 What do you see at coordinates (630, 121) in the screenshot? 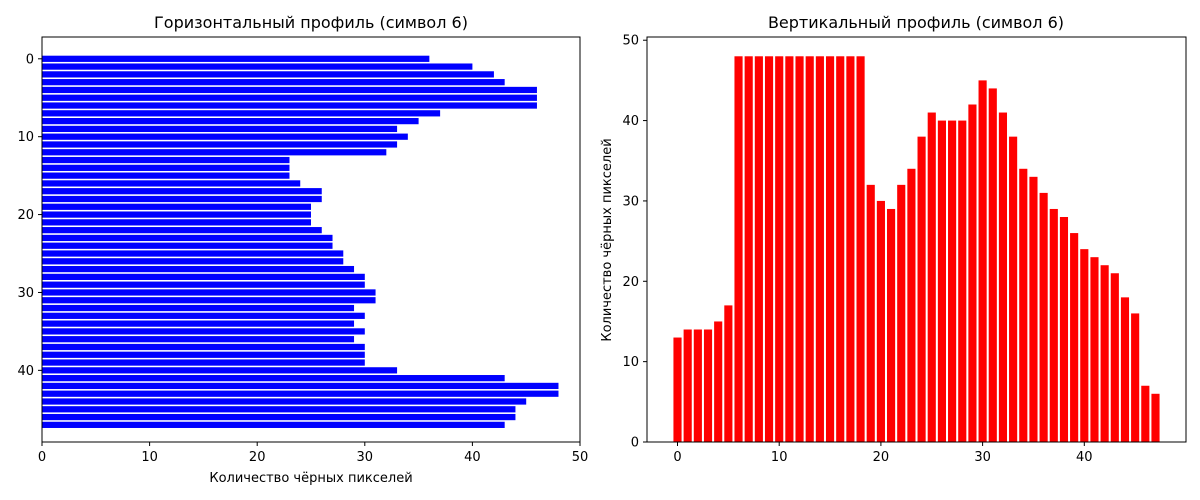
I see `y-tick-label: 40` at bounding box center [630, 121].